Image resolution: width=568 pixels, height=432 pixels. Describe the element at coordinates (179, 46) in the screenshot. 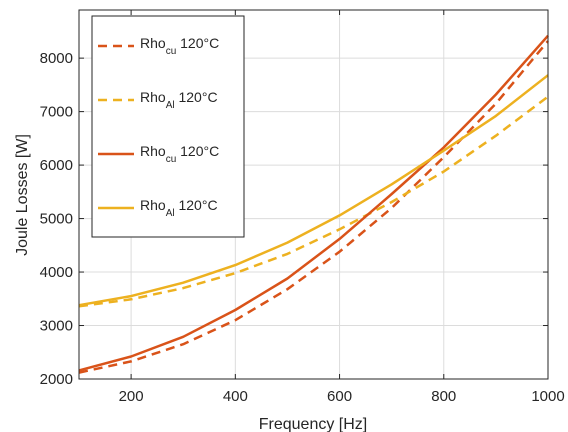

I see `legend-label-1: Rhocu 120°C` at that location.